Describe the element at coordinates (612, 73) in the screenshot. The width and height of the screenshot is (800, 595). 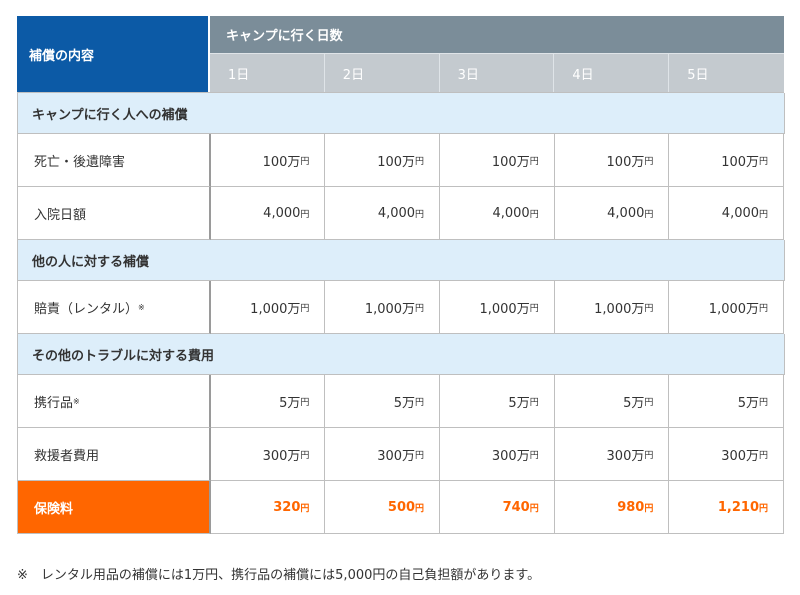
I see `day-column-header: 4日` at that location.